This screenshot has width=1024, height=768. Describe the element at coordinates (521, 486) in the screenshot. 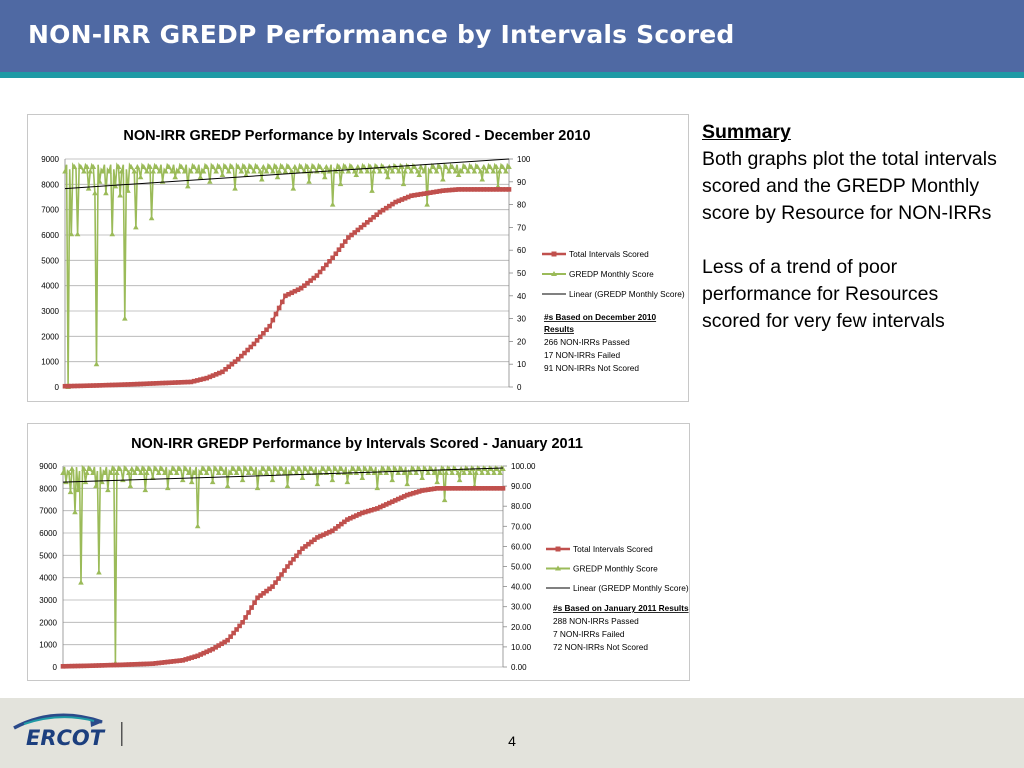

I see `y-right-tick-label: 90.00` at that location.